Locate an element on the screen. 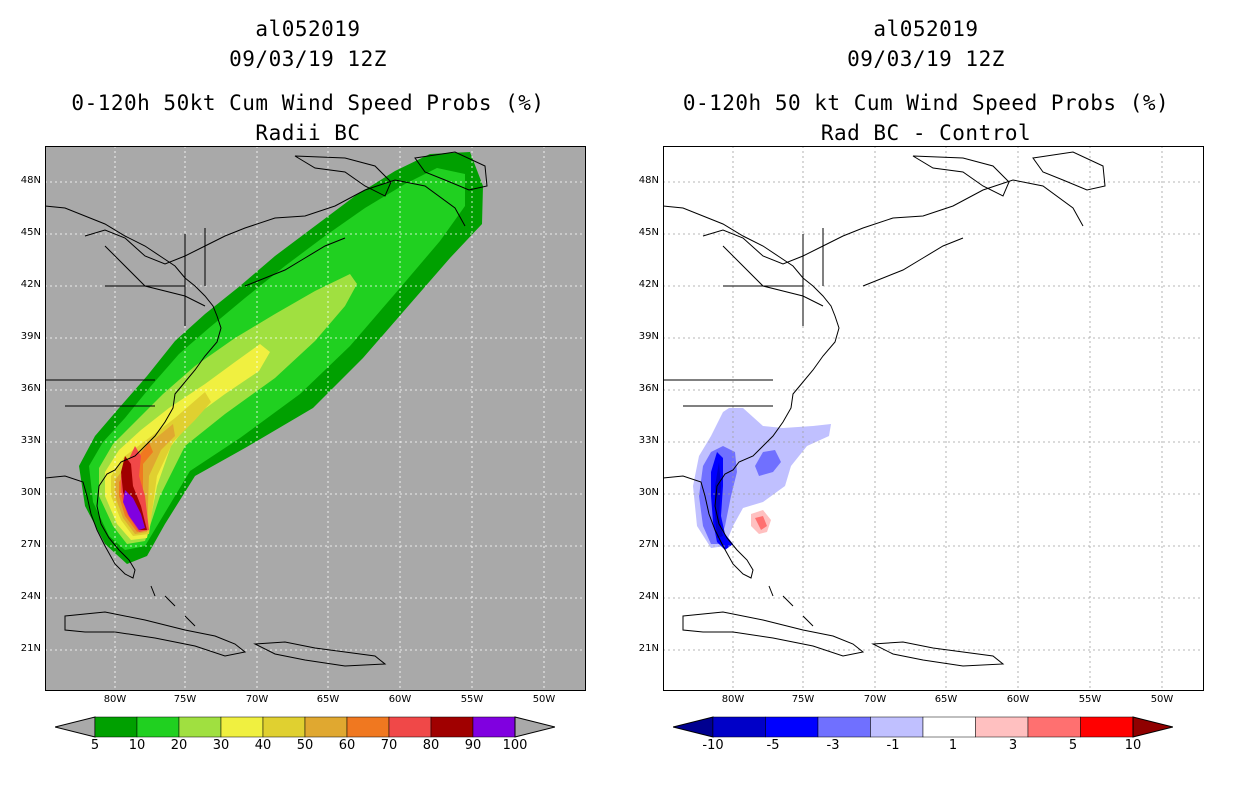 This screenshot has width=1236, height=800. colorbar-tick-label: -3 is located at coordinates (833, 745).